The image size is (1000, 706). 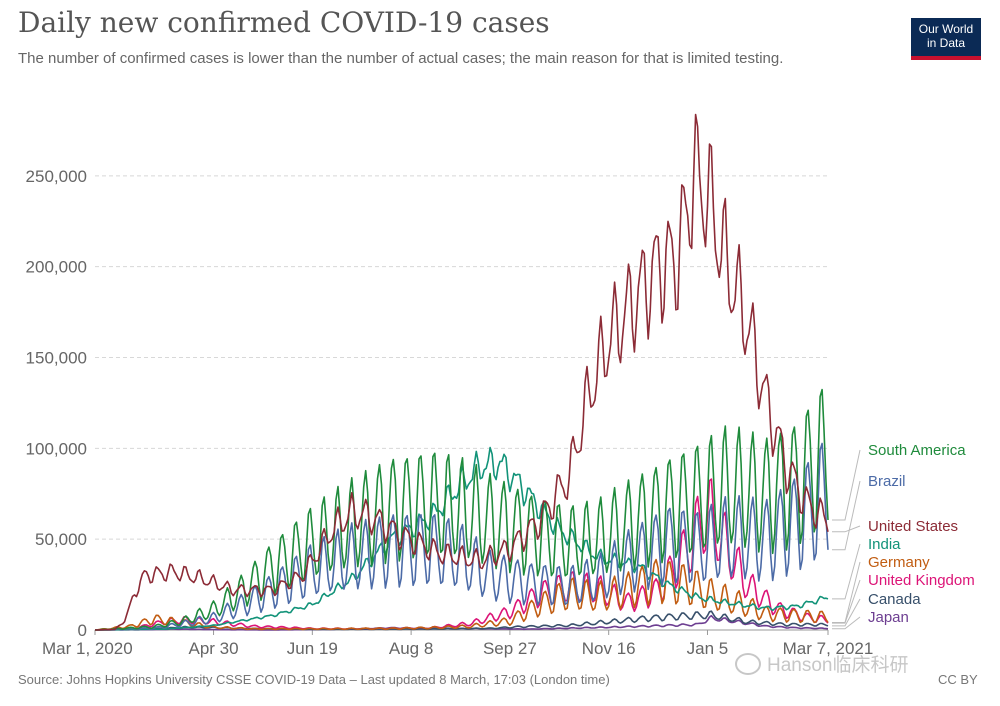 What do you see at coordinates (708, 648) in the screenshot?
I see `x-tick-label: Jan 5` at bounding box center [708, 648].